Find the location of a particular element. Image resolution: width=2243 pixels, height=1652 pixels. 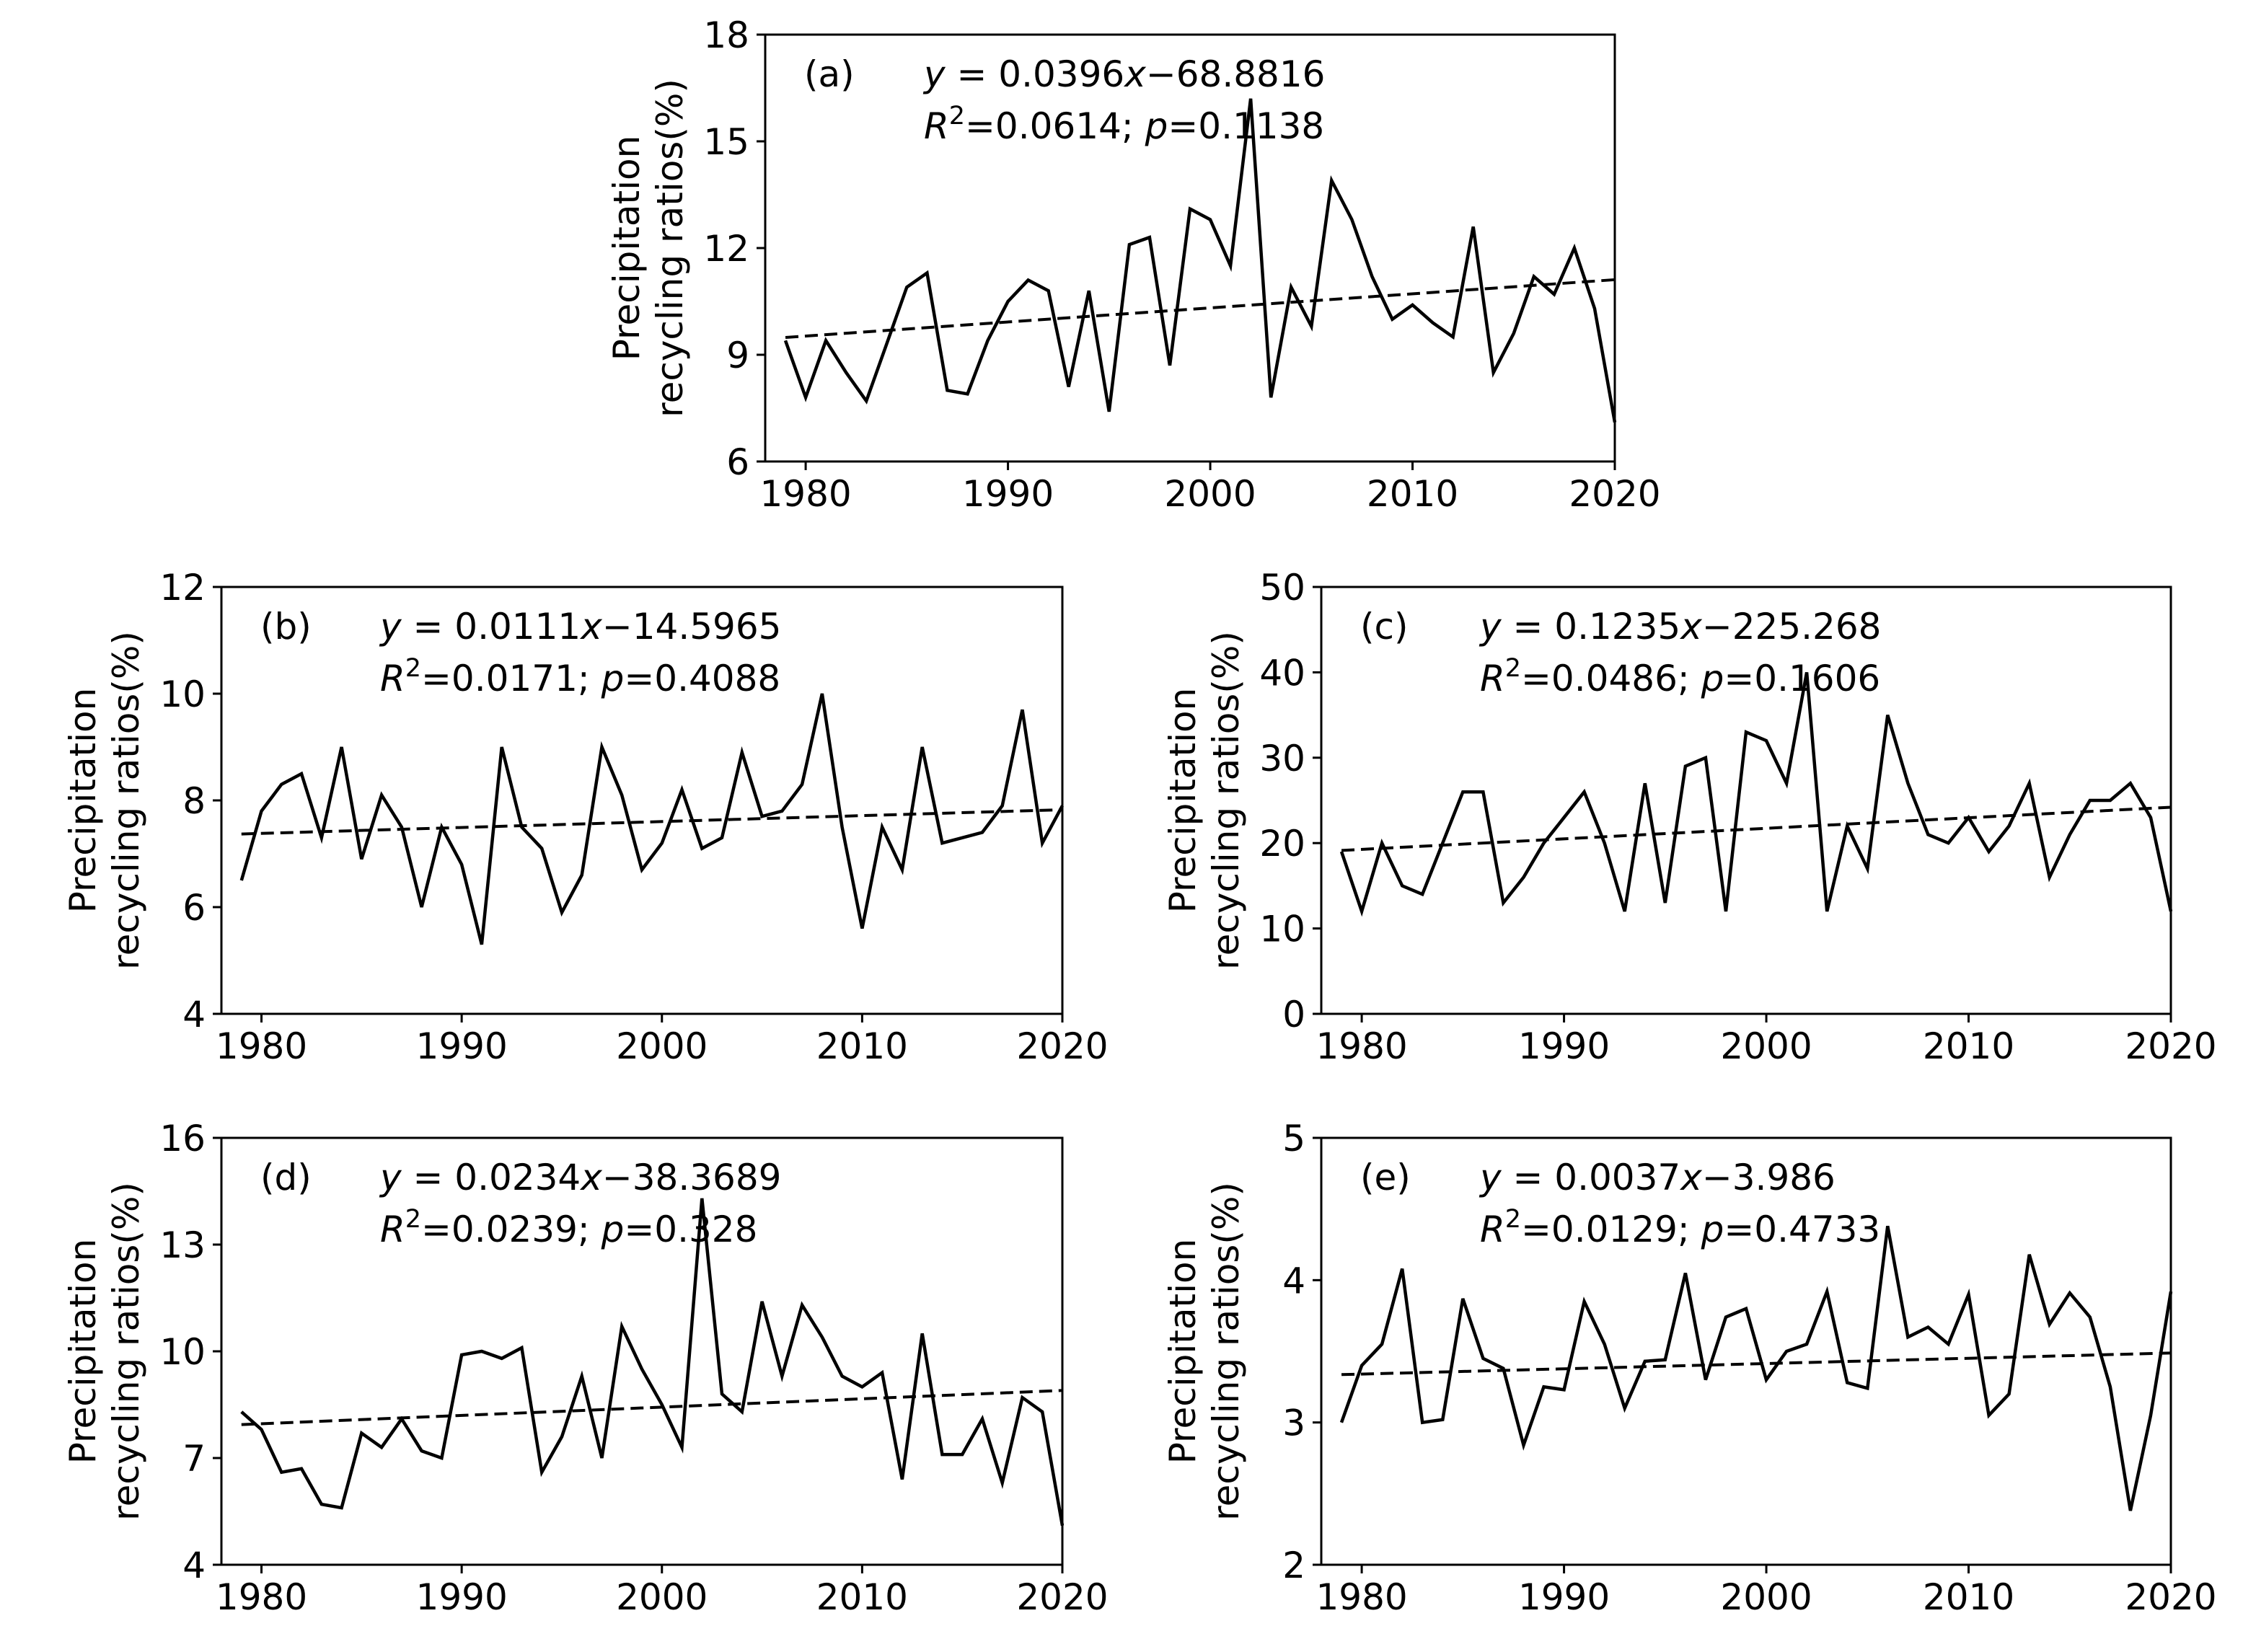

regression-equation-b: y = 0.0111x−14.5965 is located at coordinates (581, 627).